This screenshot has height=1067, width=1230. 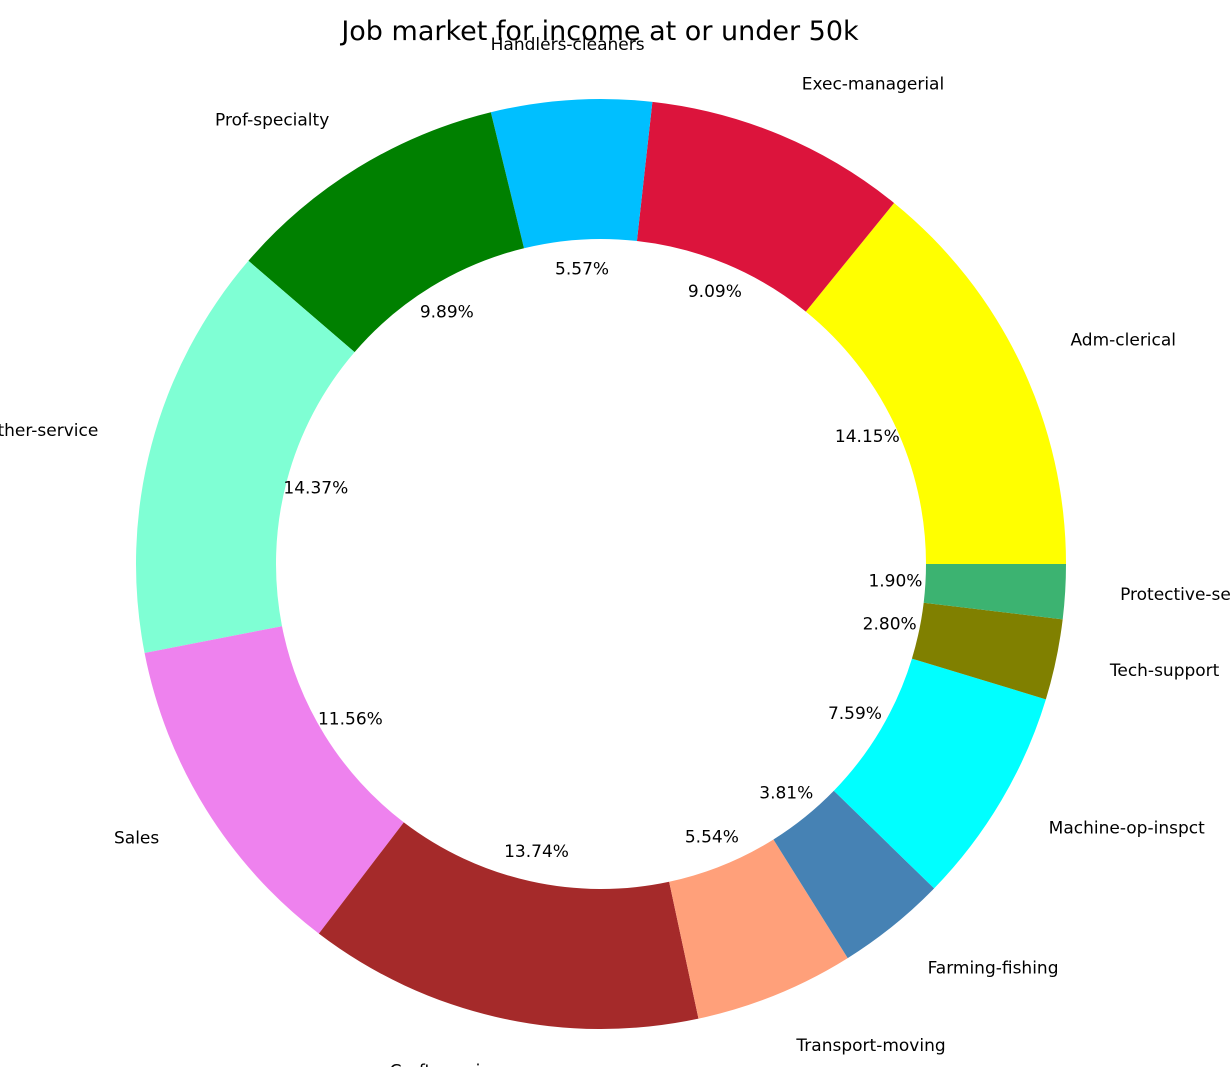 I want to click on slice-transport-moving, so click(x=758, y=929).